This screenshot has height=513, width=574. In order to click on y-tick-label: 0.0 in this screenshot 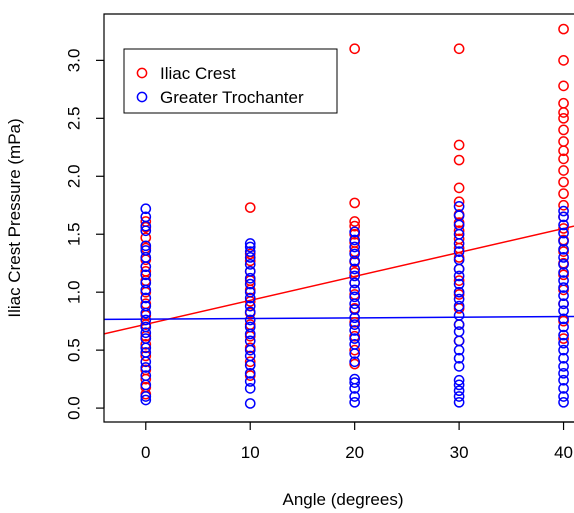, I will do `click(74, 408)`.